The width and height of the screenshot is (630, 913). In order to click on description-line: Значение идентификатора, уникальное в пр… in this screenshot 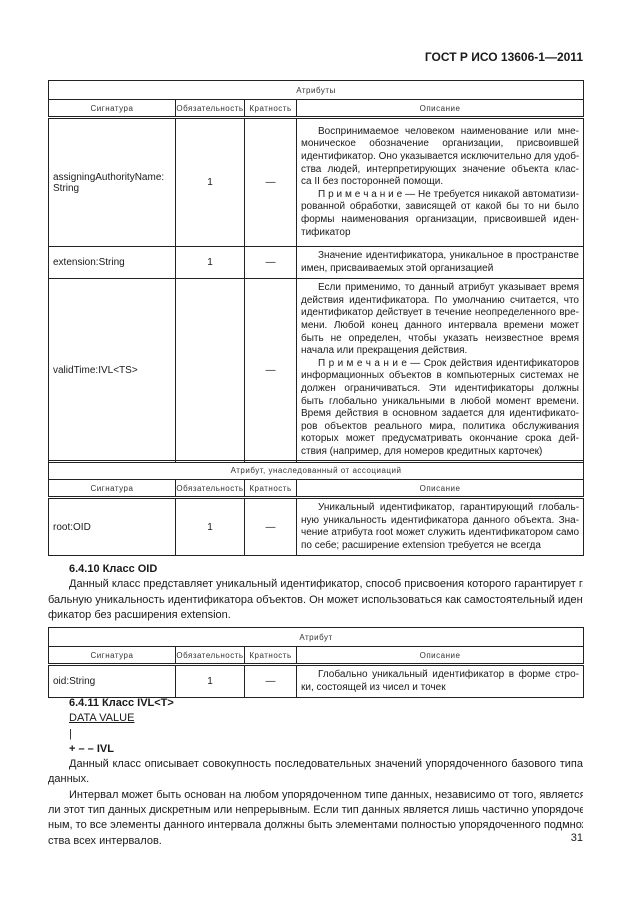, I will do `click(448, 255)`.